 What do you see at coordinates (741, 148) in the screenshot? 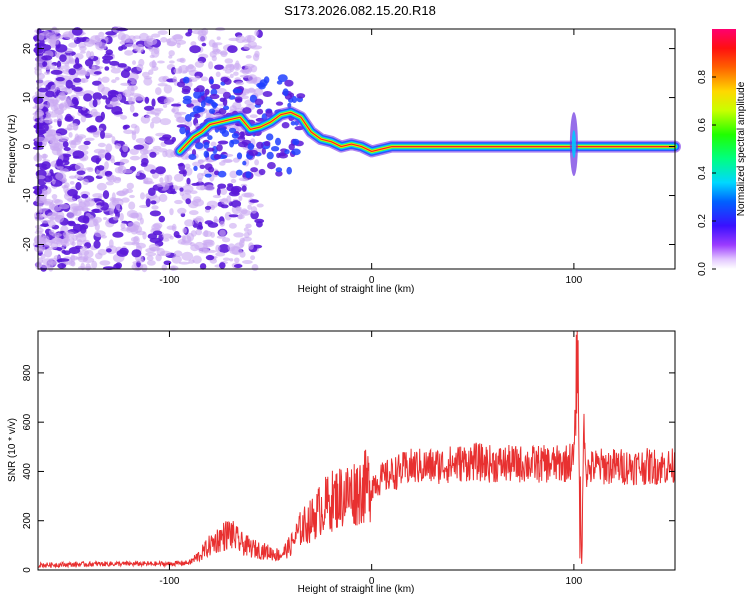
I see `colorbar-label: Normalized spectral amplitude` at bounding box center [741, 148].